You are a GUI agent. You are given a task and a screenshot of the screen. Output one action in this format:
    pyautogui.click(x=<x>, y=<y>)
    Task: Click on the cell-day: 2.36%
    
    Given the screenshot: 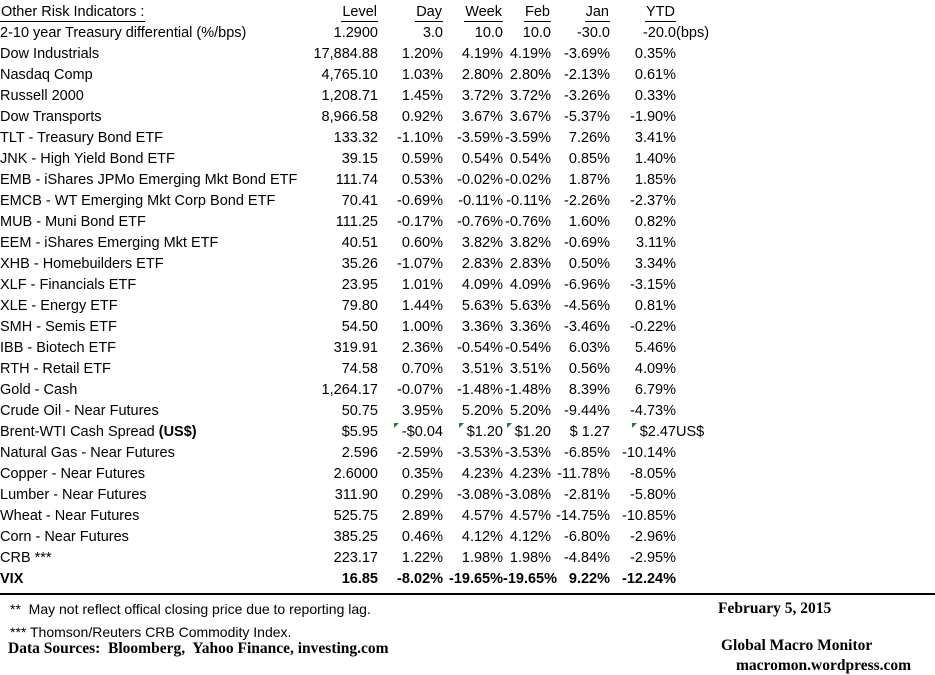 What is the action you would take?
    pyautogui.click(x=422, y=348)
    